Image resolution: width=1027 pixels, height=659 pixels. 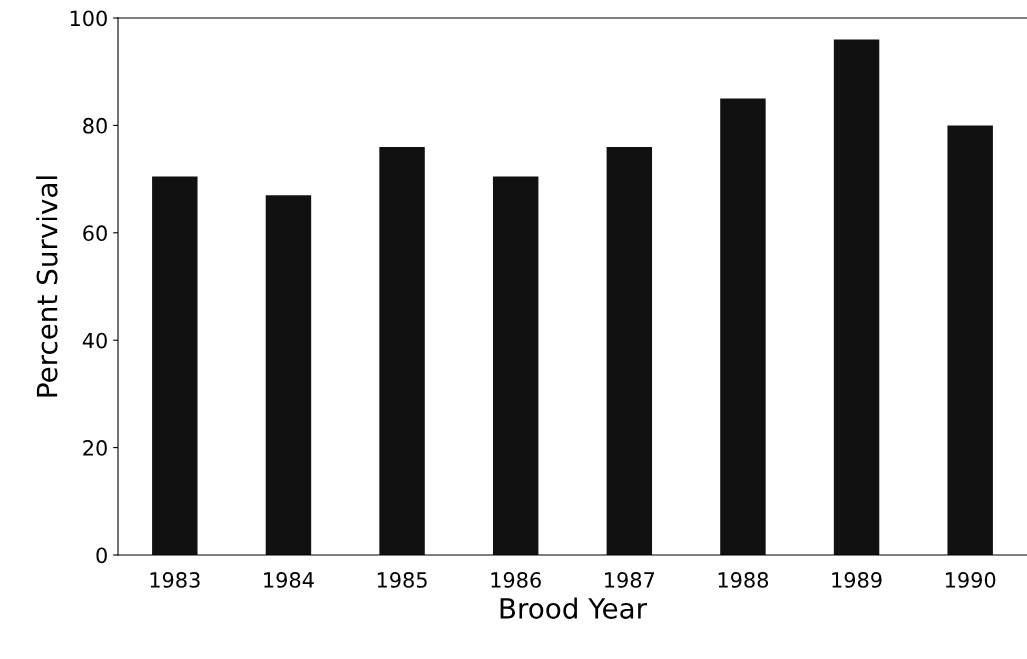 What do you see at coordinates (516, 580) in the screenshot?
I see `x-tick-label: 1986` at bounding box center [516, 580].